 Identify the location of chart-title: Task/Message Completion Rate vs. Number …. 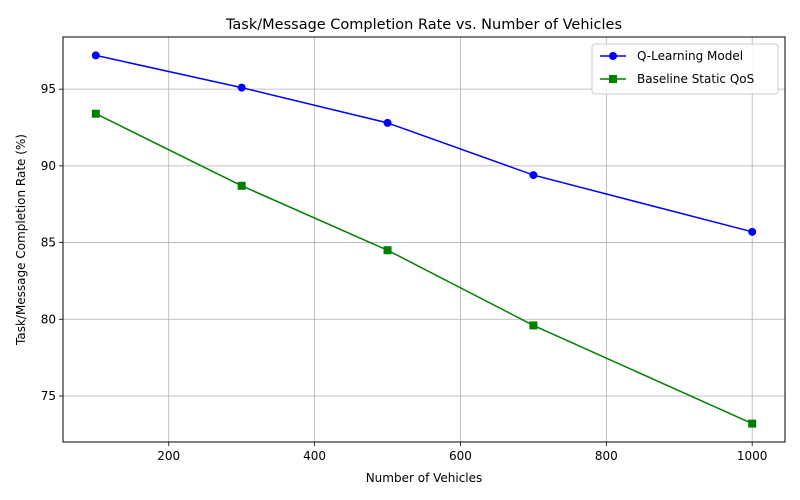
(423, 25).